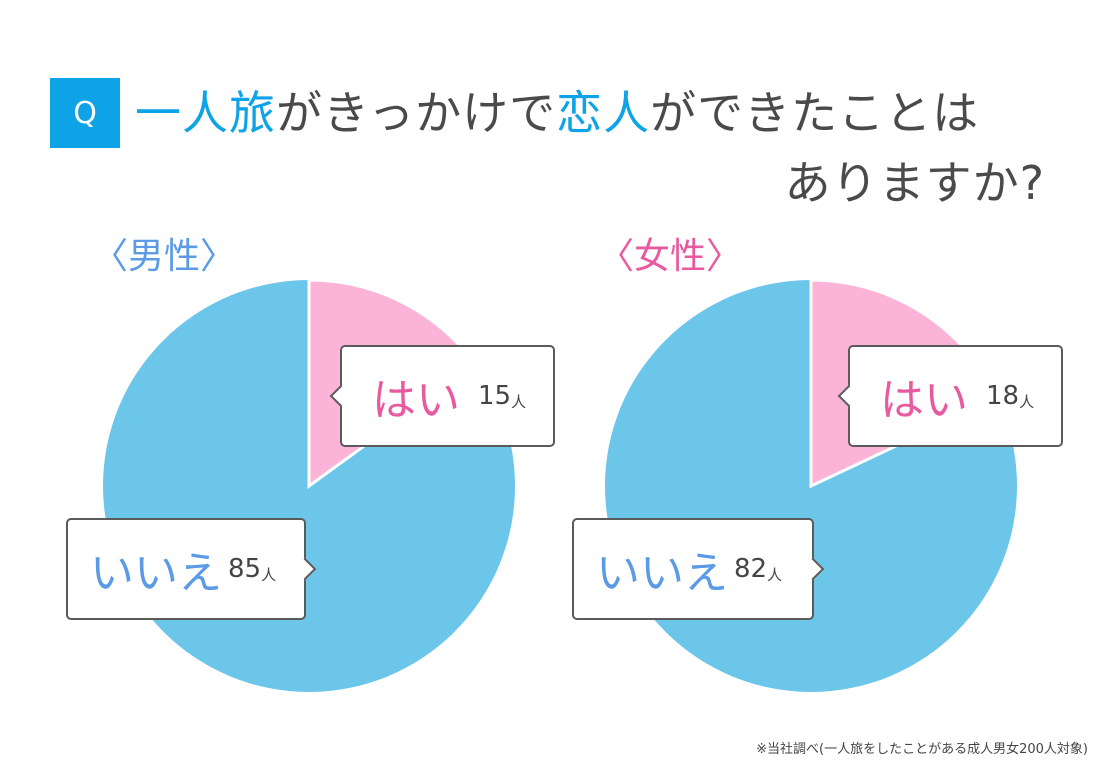 The width and height of the screenshot is (1100, 770). What do you see at coordinates (670, 256) in the screenshot?
I see `female-chart-label: 〈女性〉` at bounding box center [670, 256].